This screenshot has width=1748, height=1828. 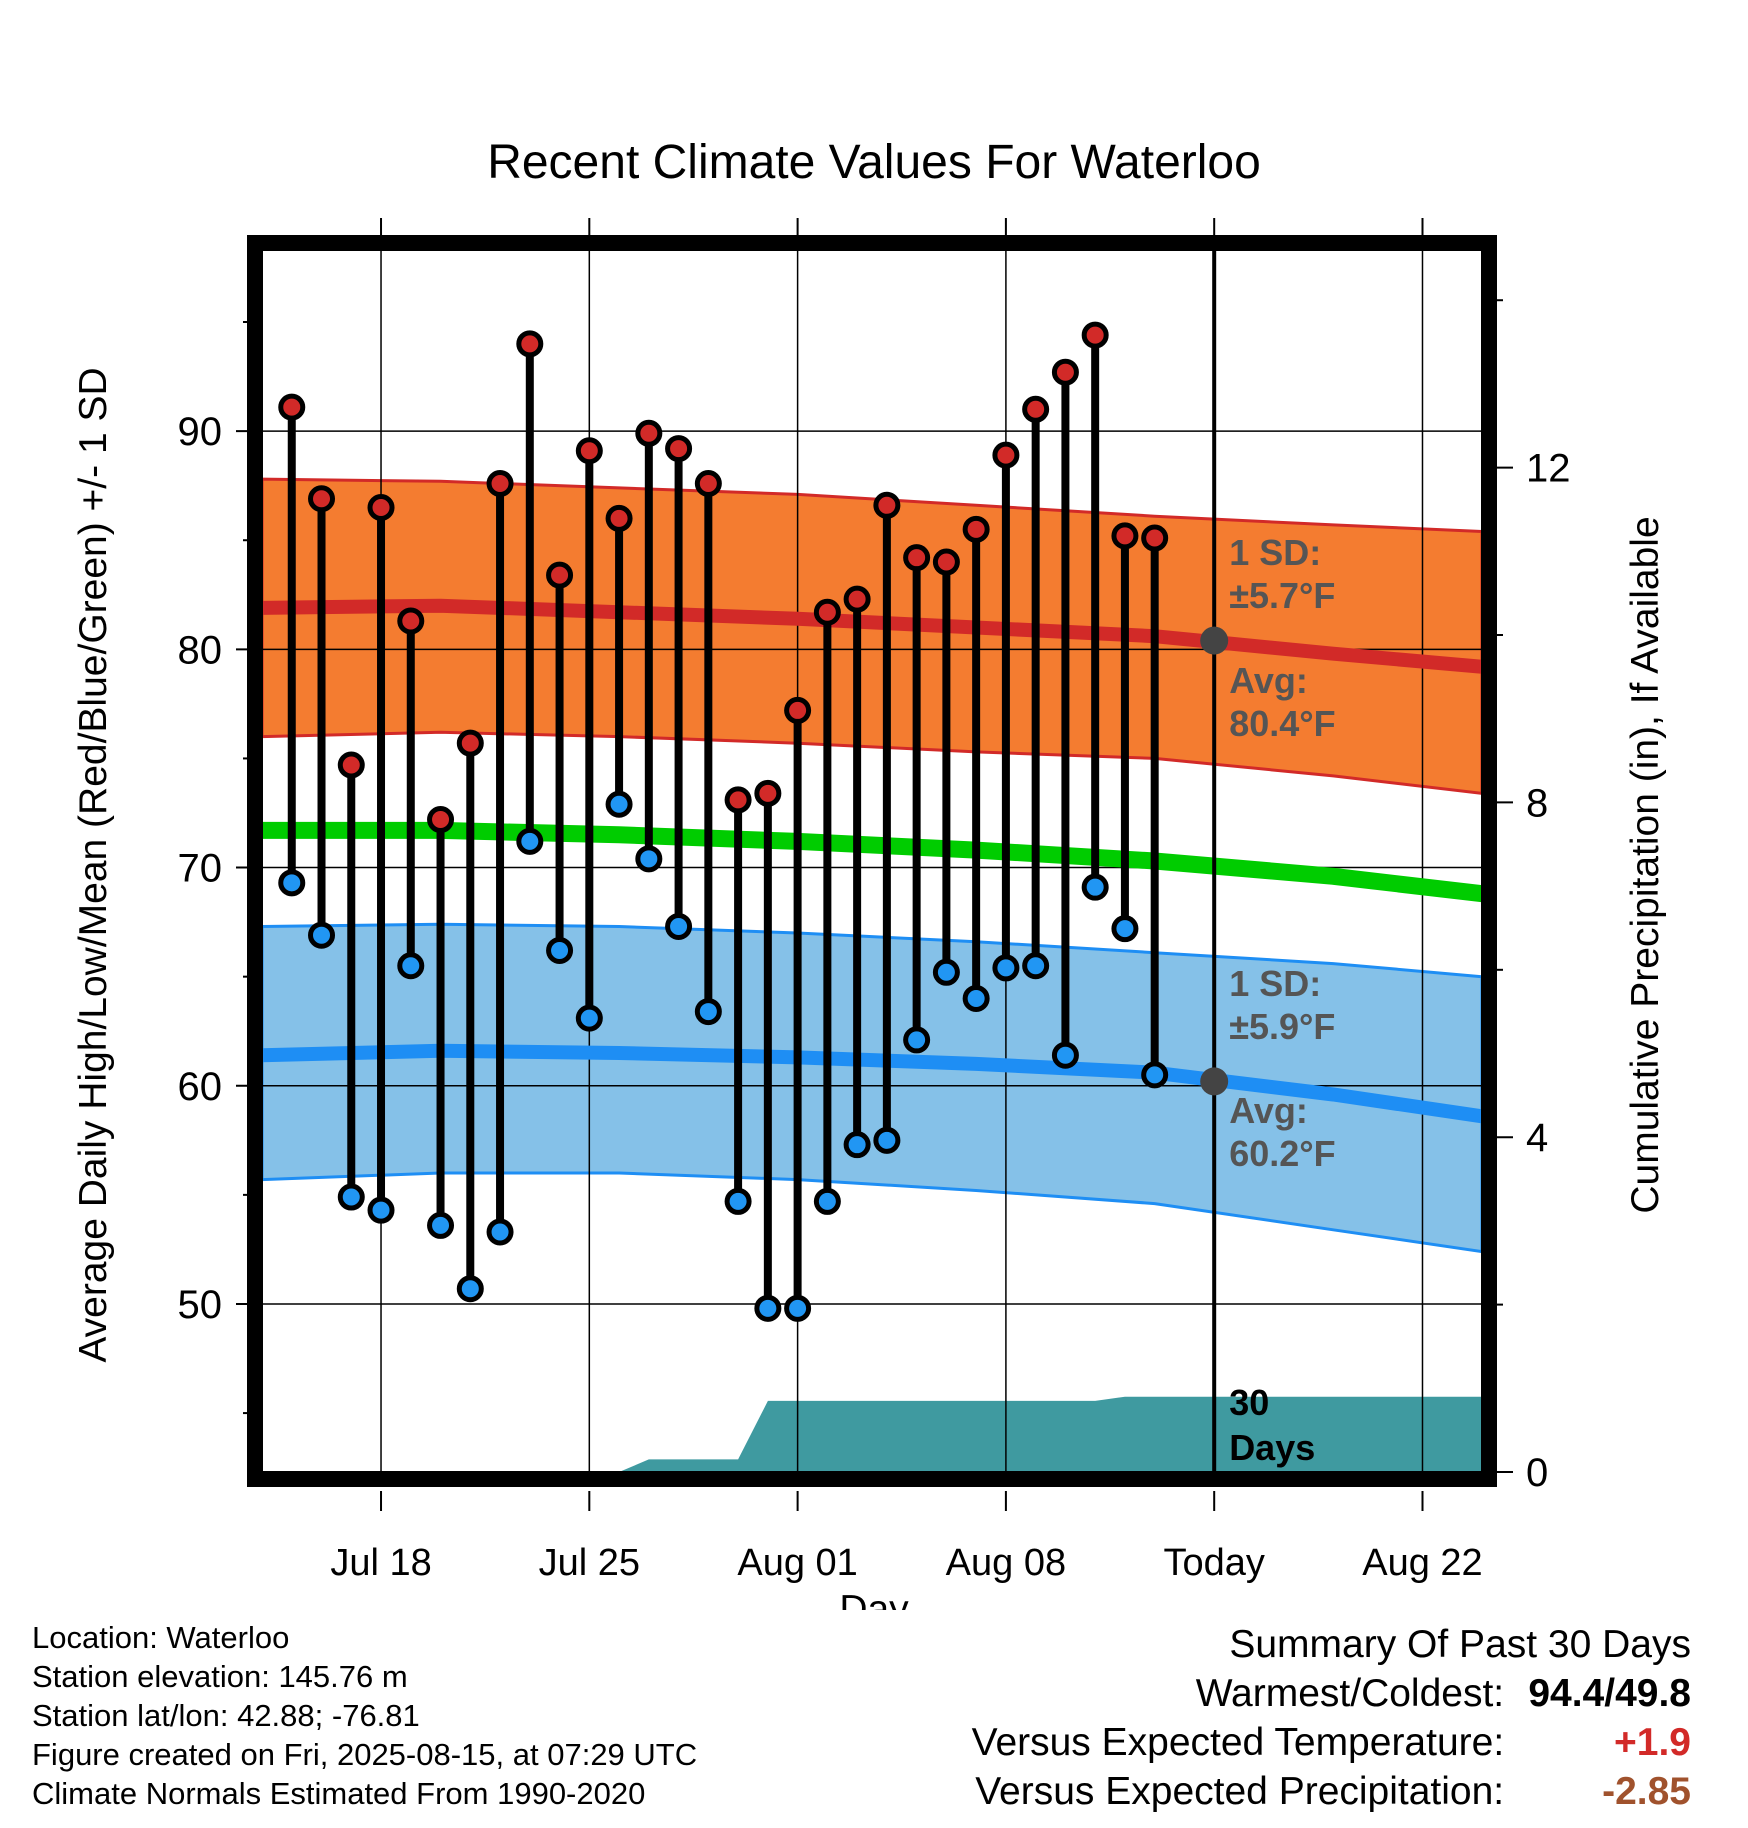 I want to click on high-sd-annotation-line2: ±5.7°F, so click(x=1282, y=595).